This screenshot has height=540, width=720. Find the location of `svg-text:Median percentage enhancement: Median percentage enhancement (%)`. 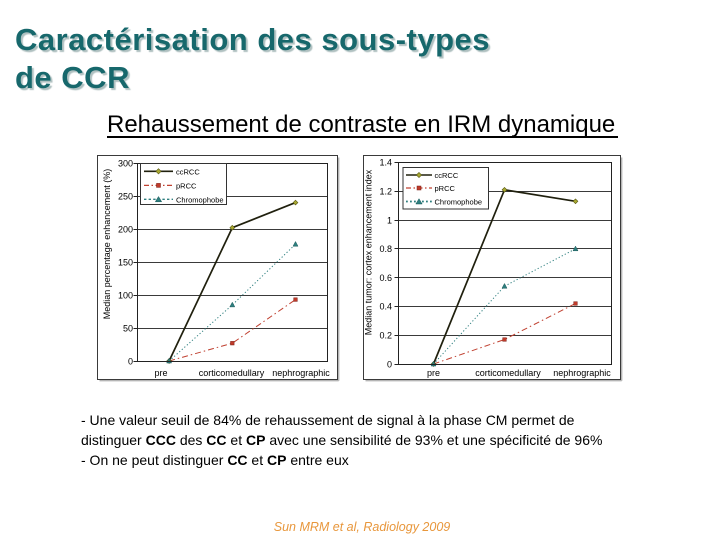

svg-text:Median percentage enhancement: Median percentage enhancement (%) is located at coordinates (107, 244).